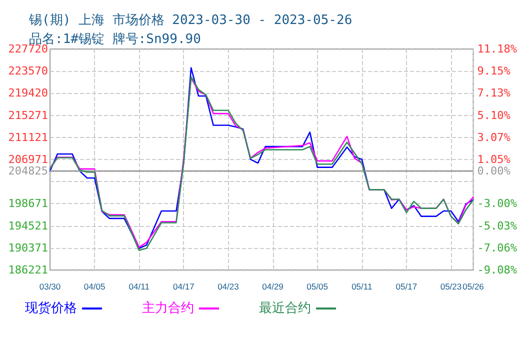 This screenshot has height=350, width=520. What do you see at coordinates (497, 225) in the screenshot?
I see `y2-tick-label: -5.03%` at bounding box center [497, 225].